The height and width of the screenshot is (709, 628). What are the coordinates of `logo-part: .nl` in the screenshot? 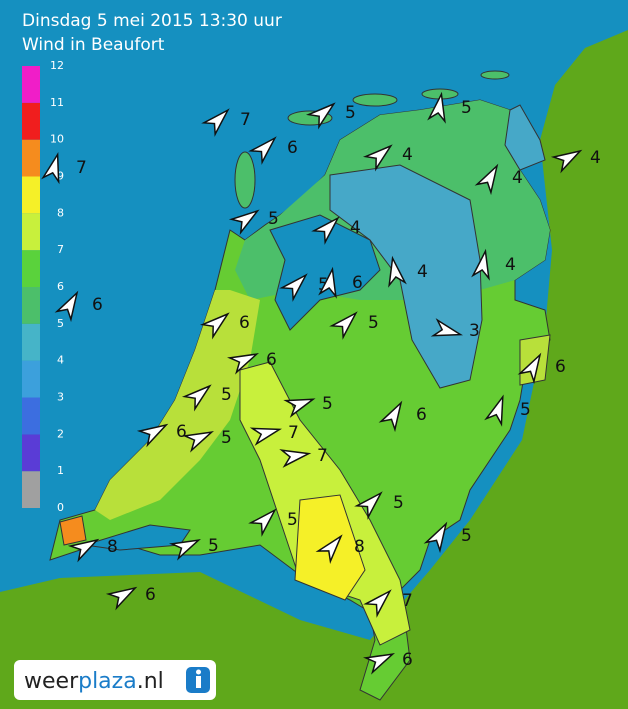 It's located at (150, 681).